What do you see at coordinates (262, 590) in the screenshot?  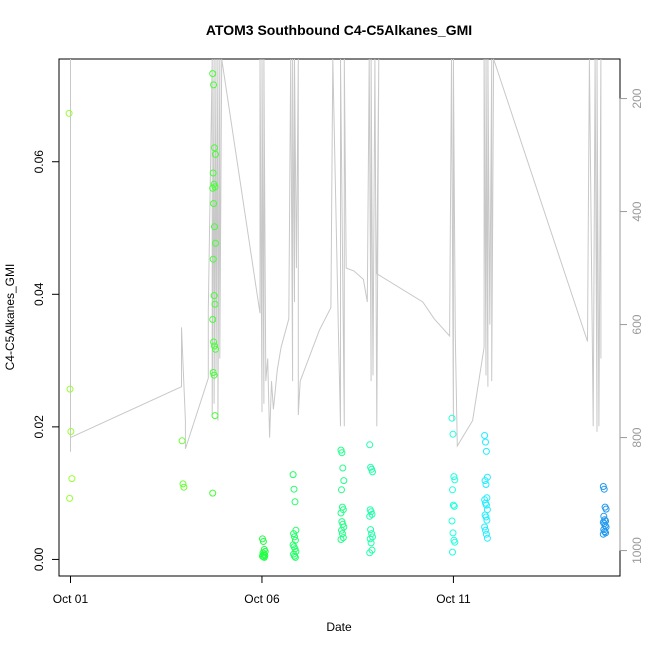 I see `x-axis: Oct 01 Oct 06 Oct 11` at bounding box center [262, 590].